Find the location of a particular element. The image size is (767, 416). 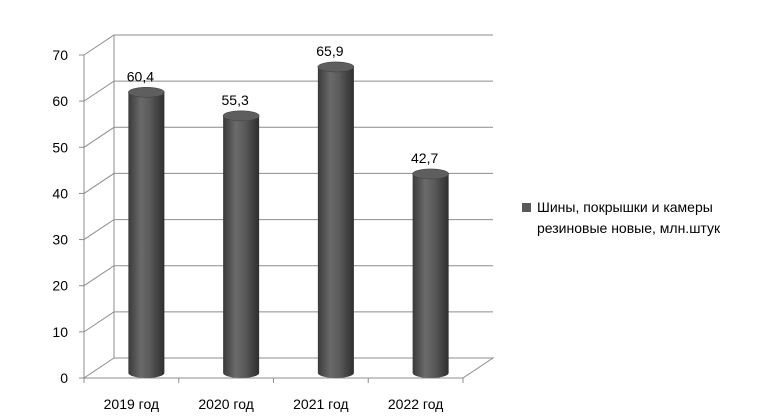

y-axis-ticks: 0 10 20 30 40 50 60 70 is located at coordinates (60, 216).